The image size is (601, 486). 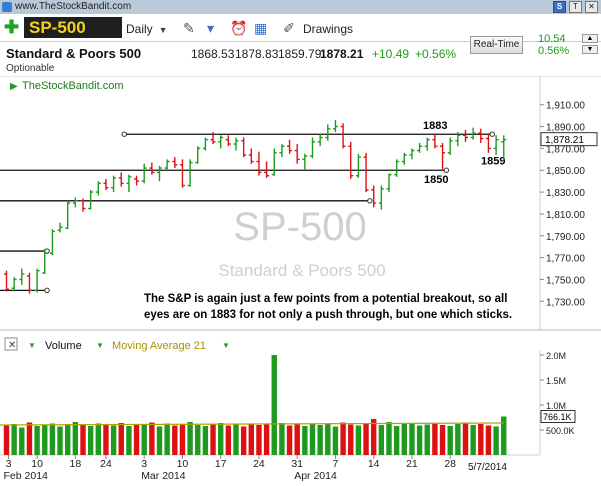 What do you see at coordinates (189, 28) in the screenshot?
I see `indicator-icon: ✎` at bounding box center [189, 28].